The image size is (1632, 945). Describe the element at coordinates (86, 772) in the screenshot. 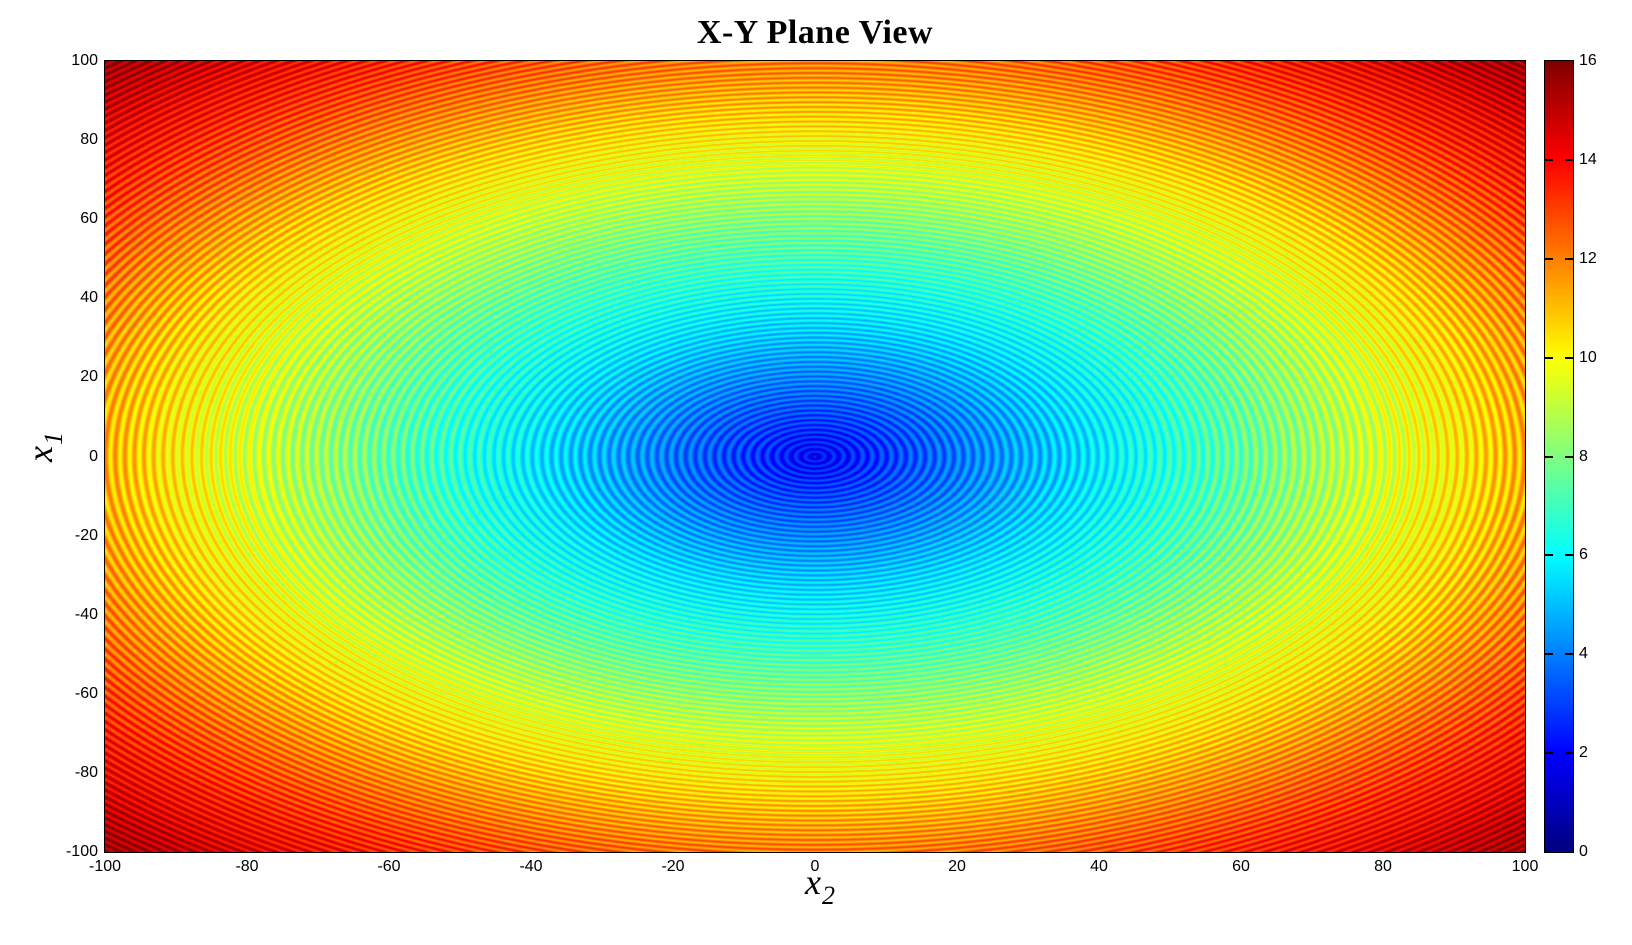

I see `y-tick-label: -80` at that location.